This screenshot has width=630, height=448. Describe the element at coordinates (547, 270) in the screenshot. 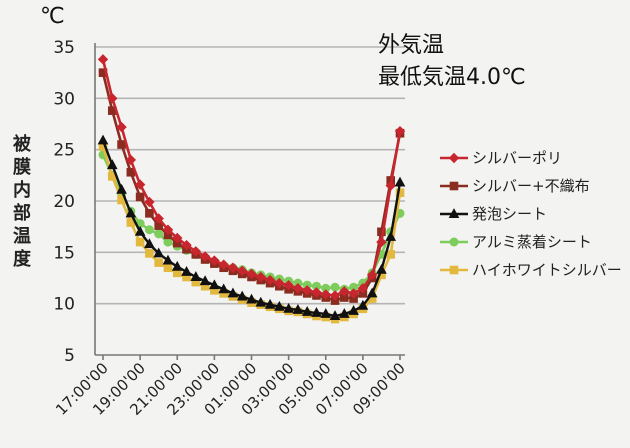

I see `legend-label: ハイホワイトシルバー` at that location.